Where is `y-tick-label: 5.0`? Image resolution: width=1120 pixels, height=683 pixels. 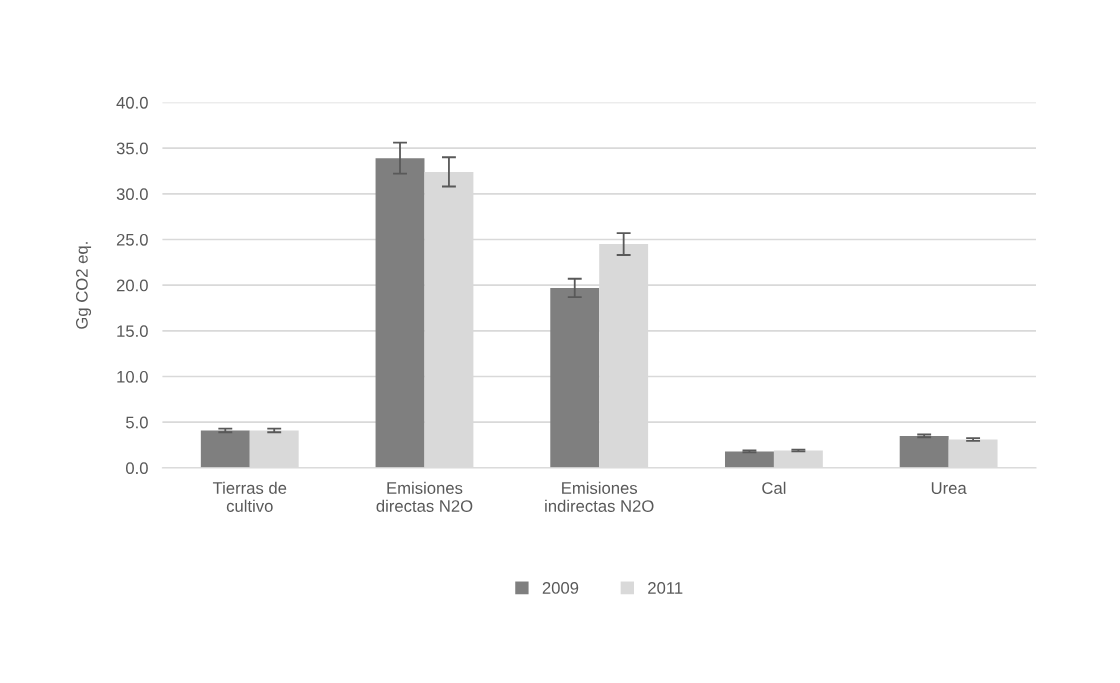 y-tick-label: 5.0 is located at coordinates (137, 422).